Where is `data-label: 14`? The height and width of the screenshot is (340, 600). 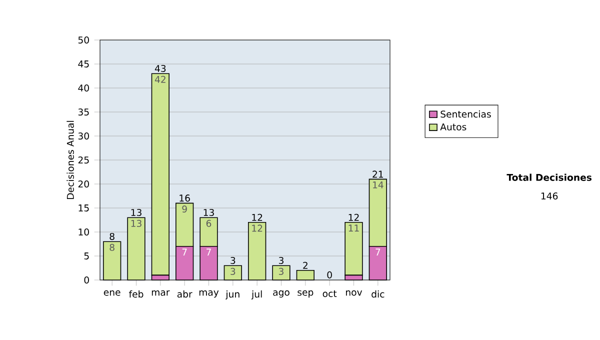
data-label: 14 is located at coordinates (378, 184).